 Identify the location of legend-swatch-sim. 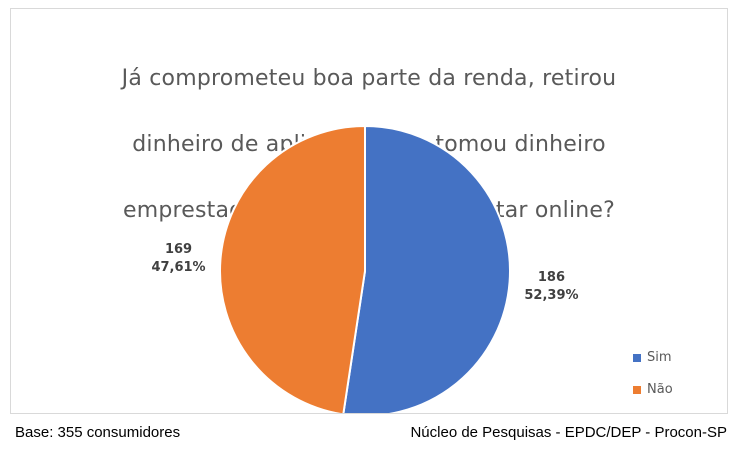
(637, 357).